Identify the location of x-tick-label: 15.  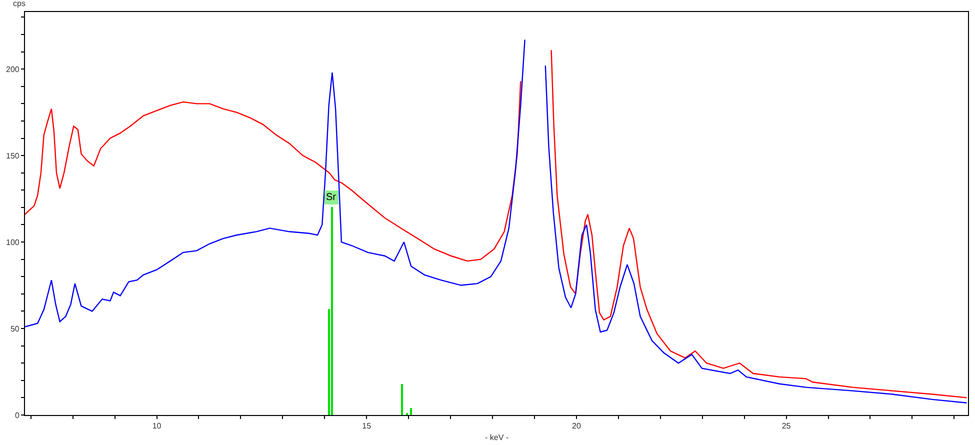
(367, 426).